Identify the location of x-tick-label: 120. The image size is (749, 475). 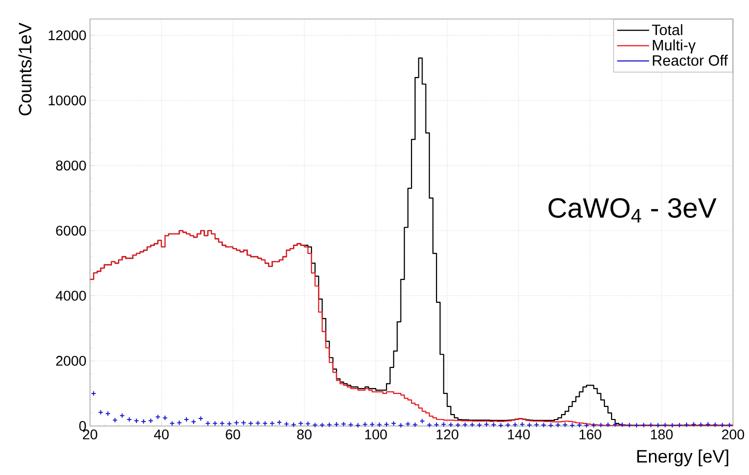
(447, 435).